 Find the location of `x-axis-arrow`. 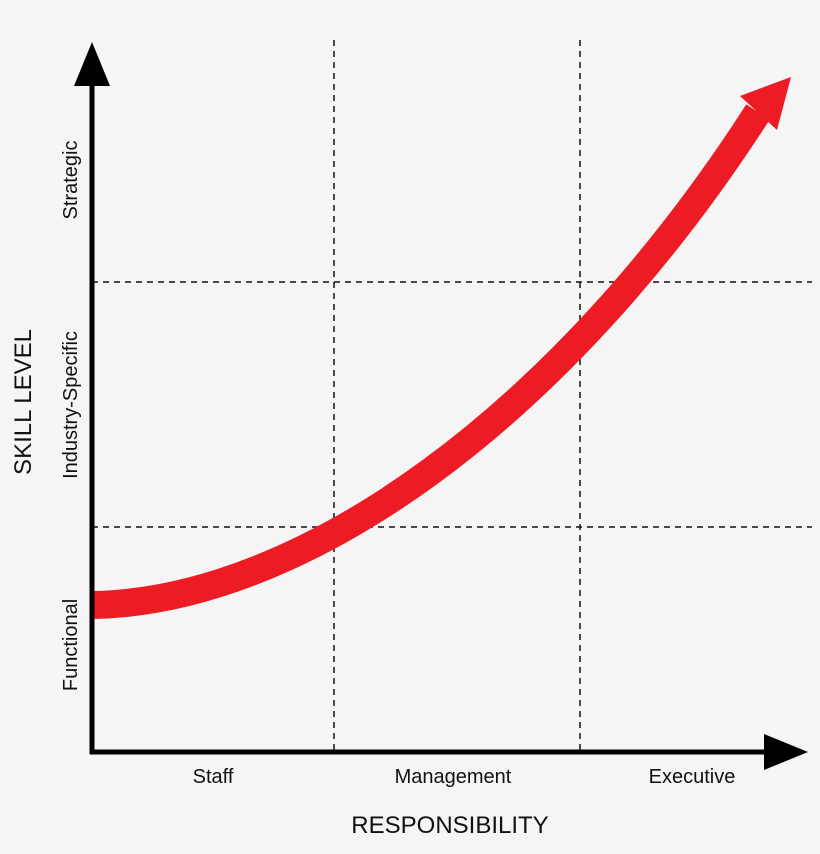

x-axis-arrow is located at coordinates (786, 752).